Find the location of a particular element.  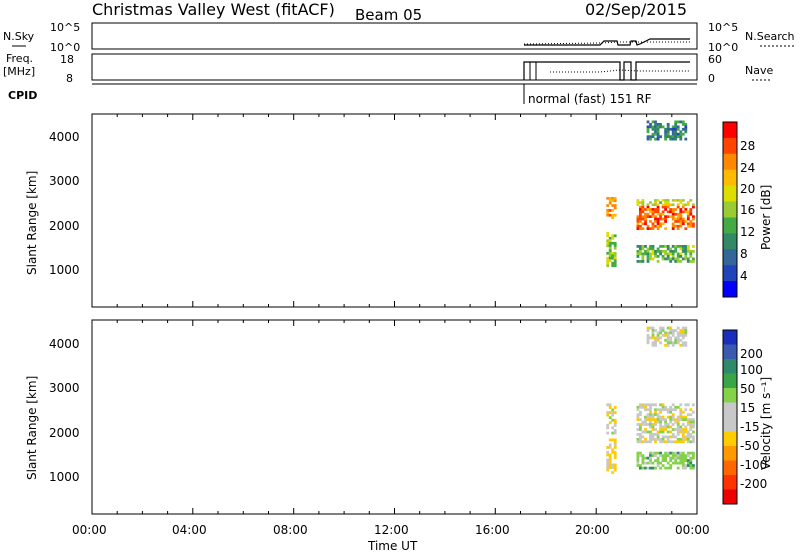

power-cbar-segment is located at coordinates (730, 177).